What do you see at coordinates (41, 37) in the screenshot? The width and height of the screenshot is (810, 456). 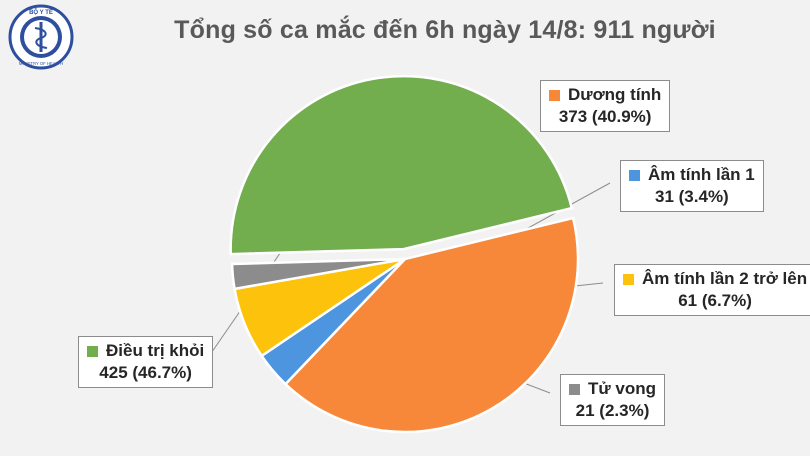 I see `ministry-of-health-logo: BỘ Y TẾ MINISTRY OF HEALTH` at bounding box center [41, 37].